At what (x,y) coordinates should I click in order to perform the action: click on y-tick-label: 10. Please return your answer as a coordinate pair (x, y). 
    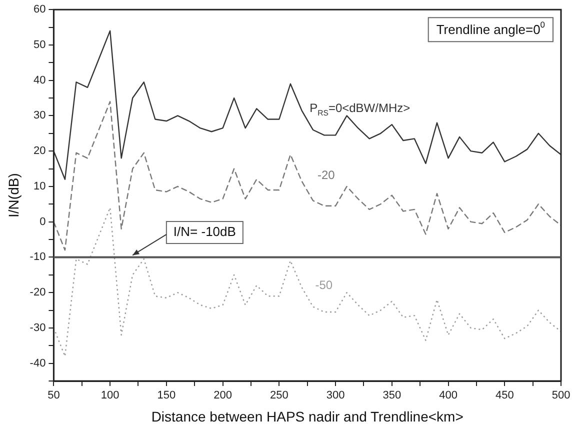
    Looking at the image, I should click on (39, 186).